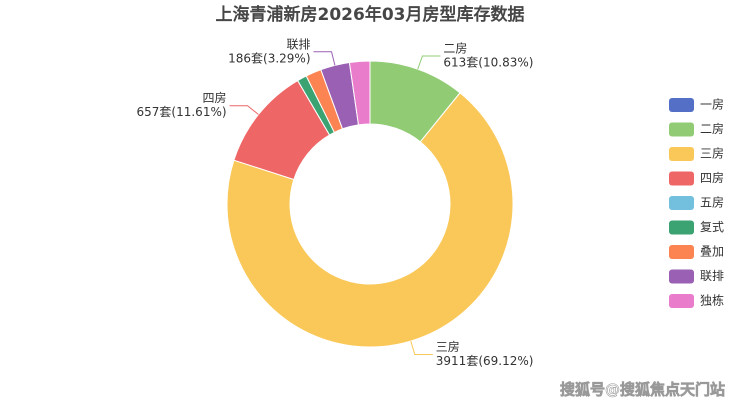 The height and width of the screenshot is (406, 740). What do you see at coordinates (488, 63) in the screenshot?
I see `slice-label: 613套(10.83%)` at bounding box center [488, 63].